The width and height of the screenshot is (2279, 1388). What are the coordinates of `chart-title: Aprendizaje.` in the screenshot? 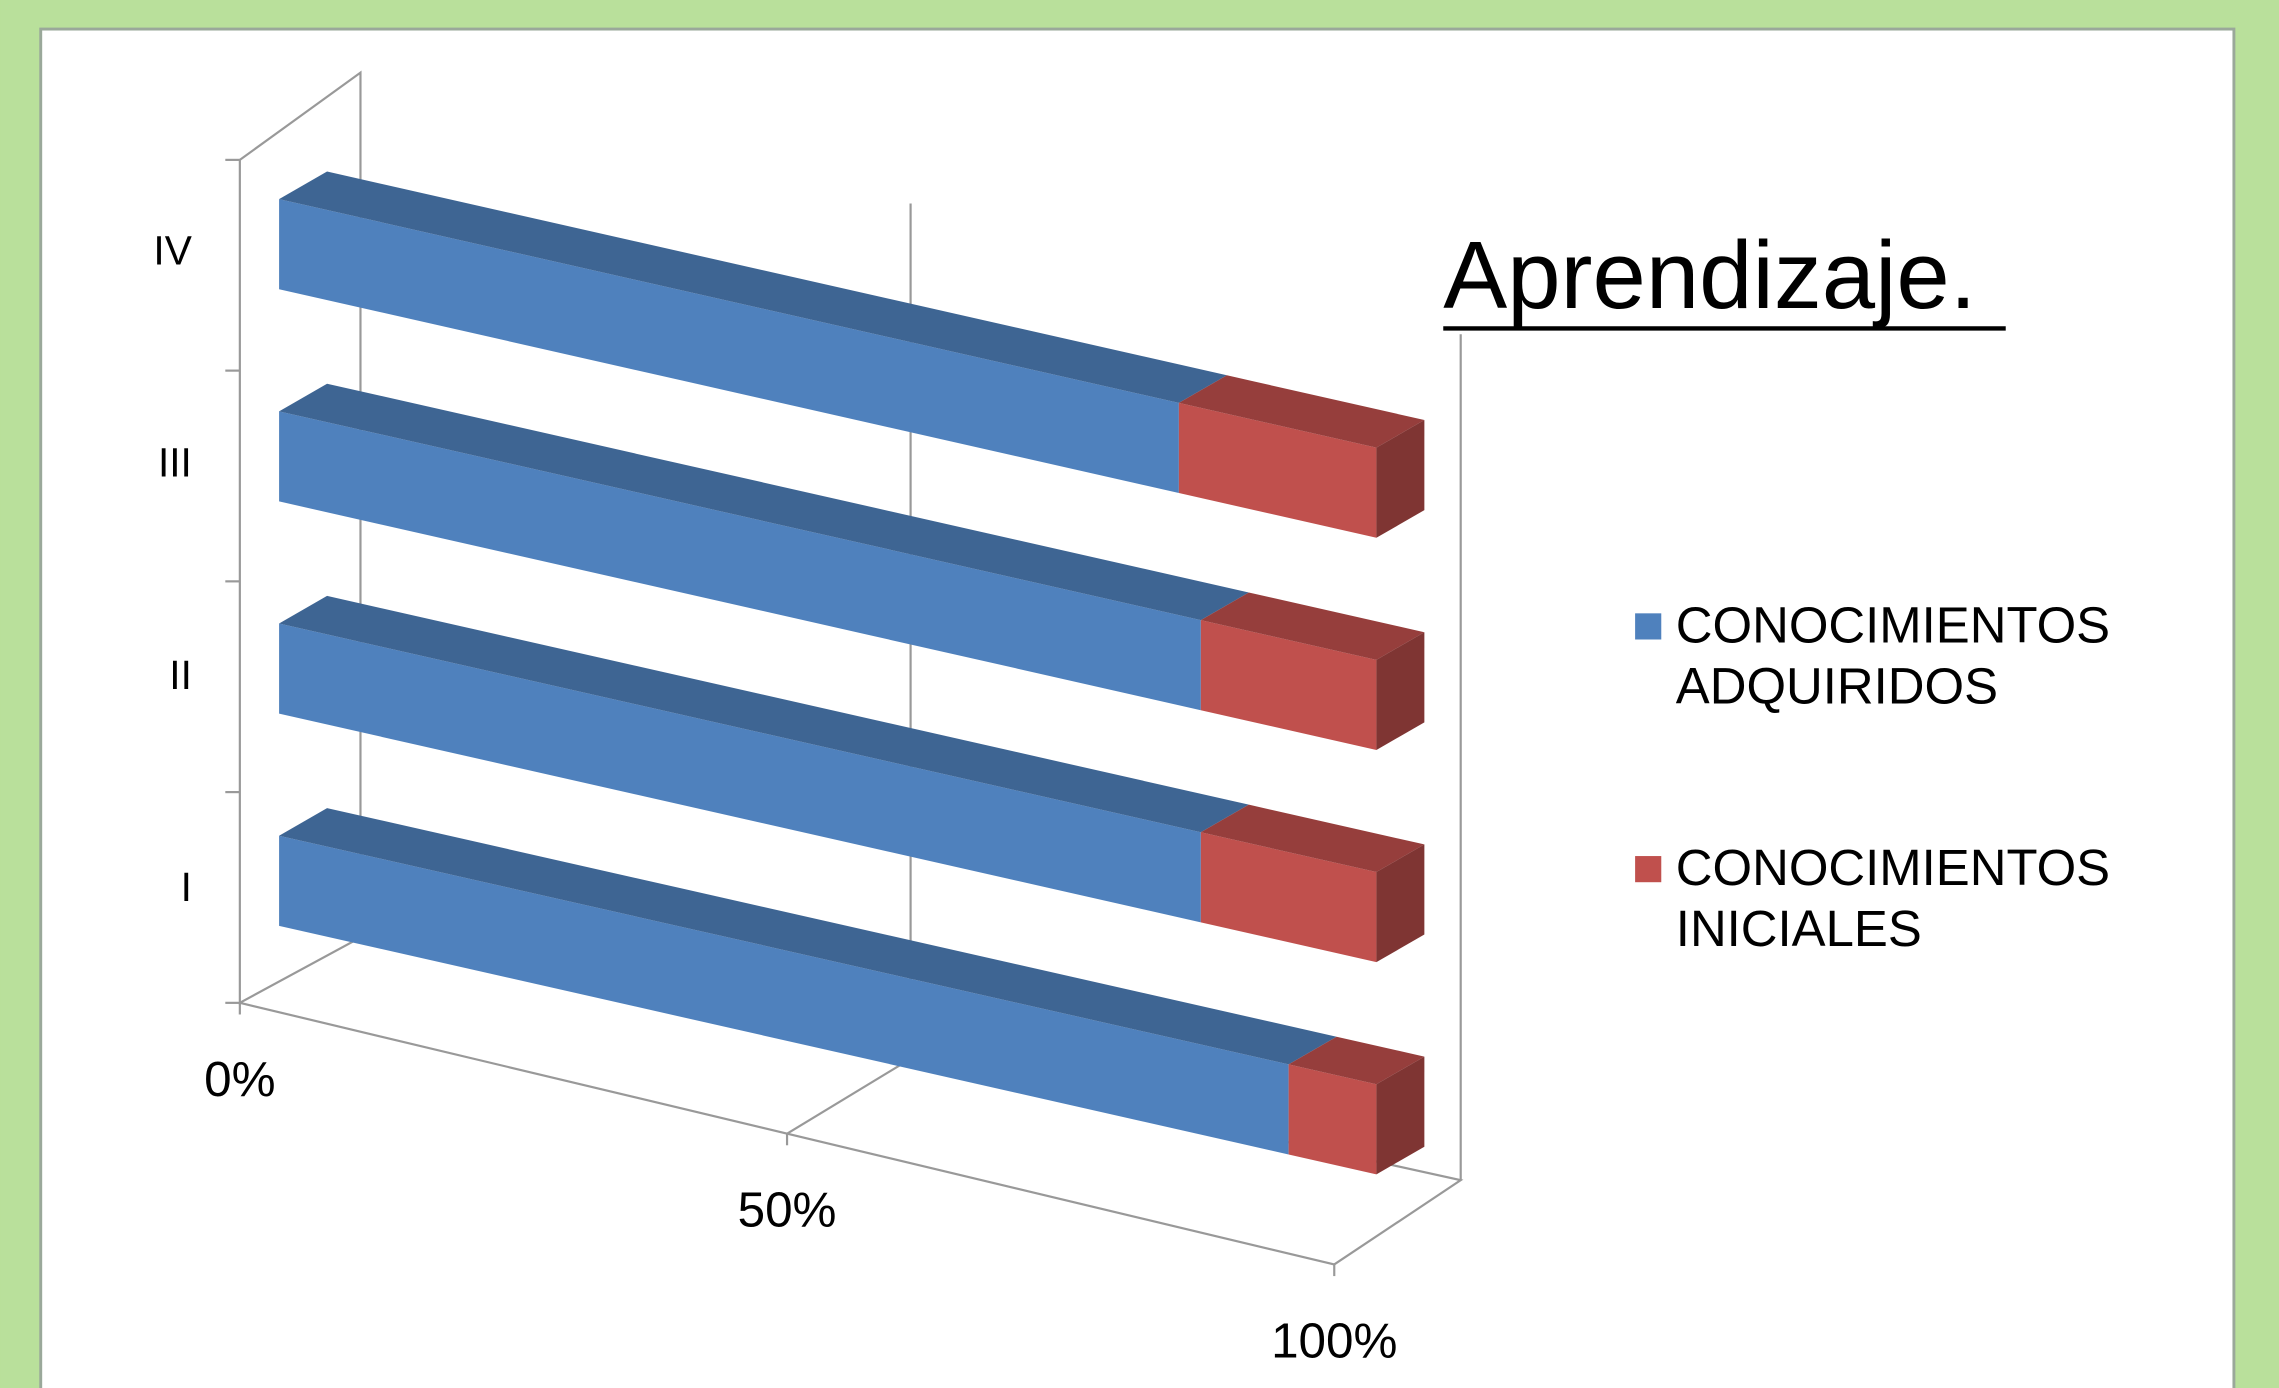 It's located at (1709, 275).